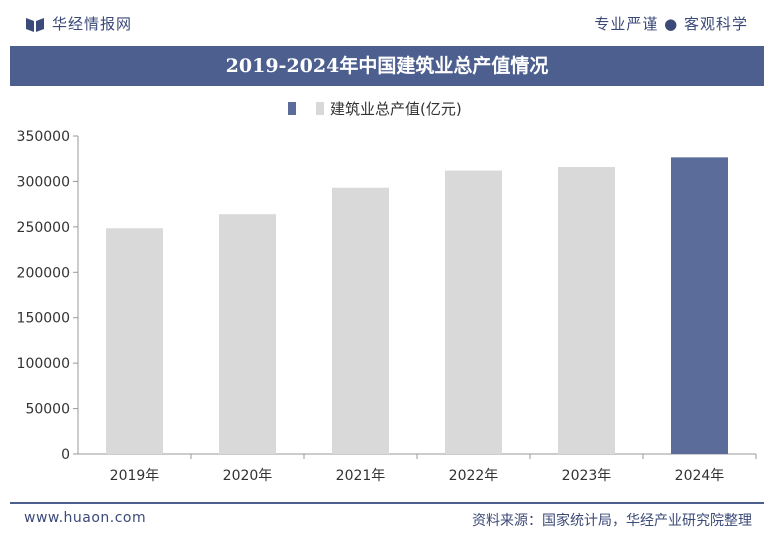  I want to click on brand-header: 华经情报网 专业严谨 ● 客观科学, so click(387, 22).